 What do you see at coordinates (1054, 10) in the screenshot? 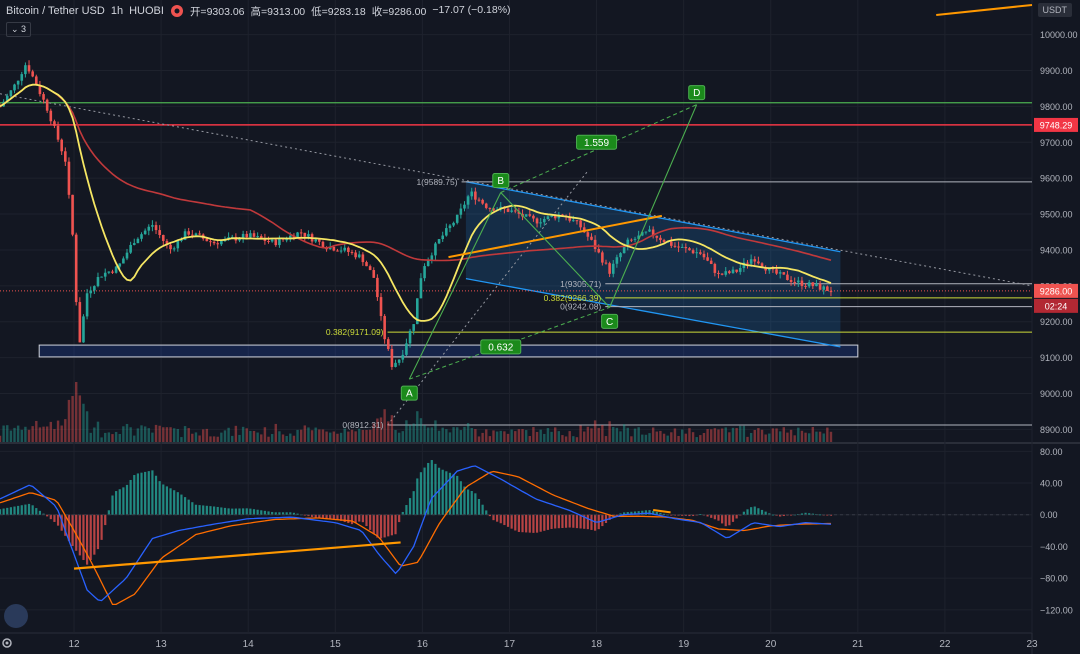
I see `currency-badge: USDT` at bounding box center [1054, 10].